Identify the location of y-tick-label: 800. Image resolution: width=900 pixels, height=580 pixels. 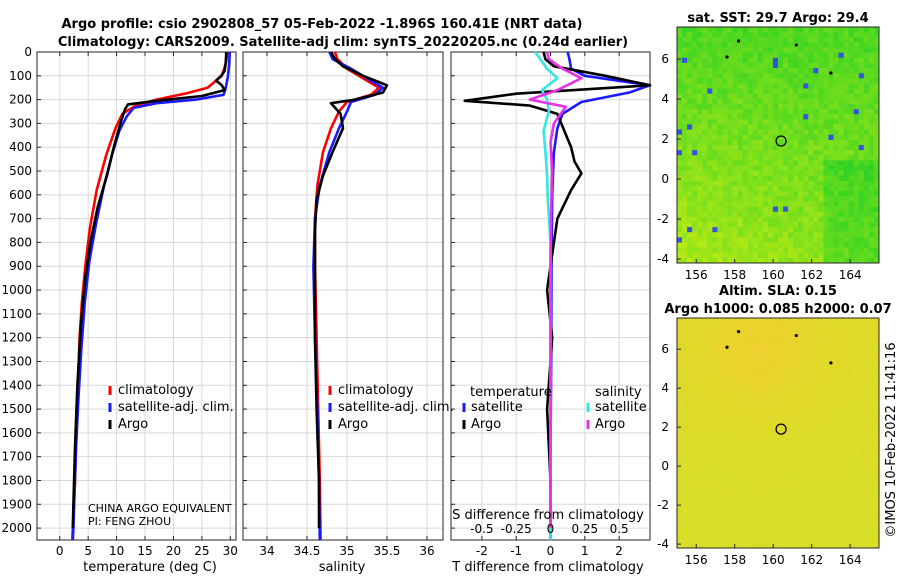
(20, 242).